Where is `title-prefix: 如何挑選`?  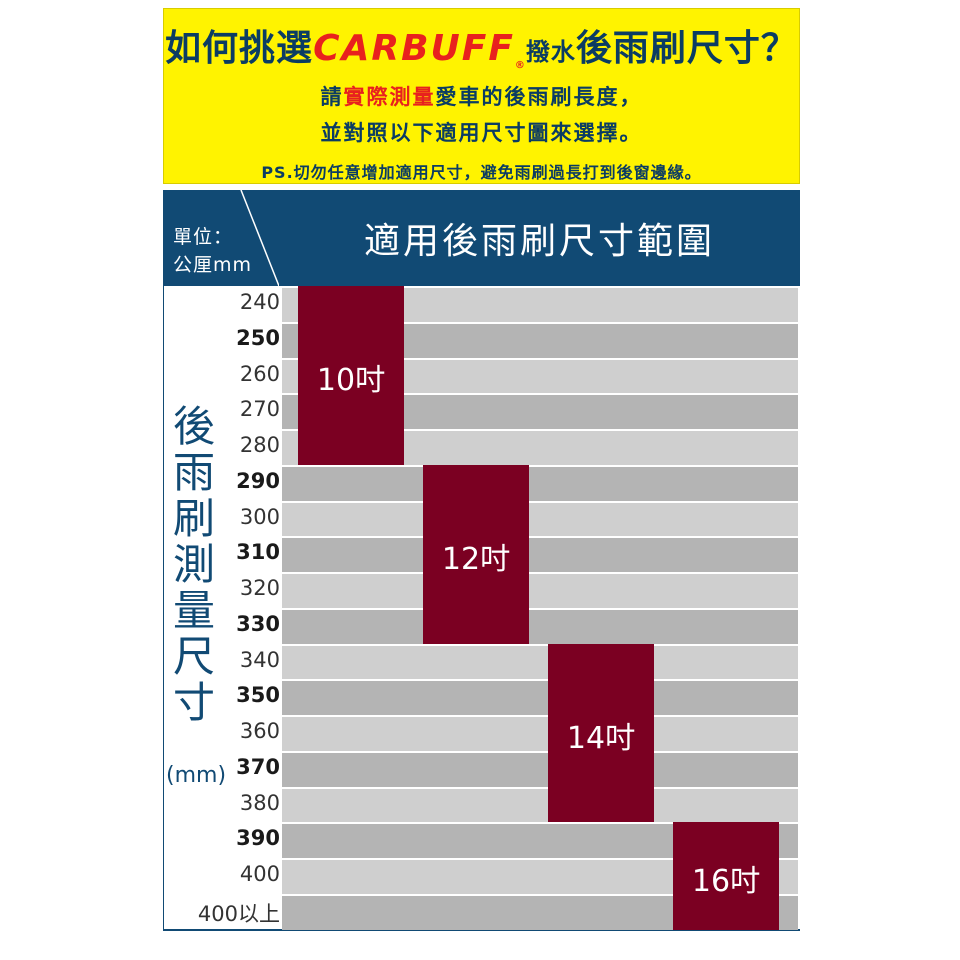 title-prefix: 如何挑選 is located at coordinates (239, 48).